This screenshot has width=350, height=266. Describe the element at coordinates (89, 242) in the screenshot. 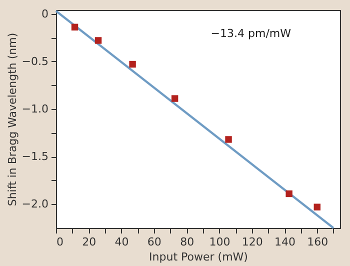

I see `x-tick-label: 20` at that location.